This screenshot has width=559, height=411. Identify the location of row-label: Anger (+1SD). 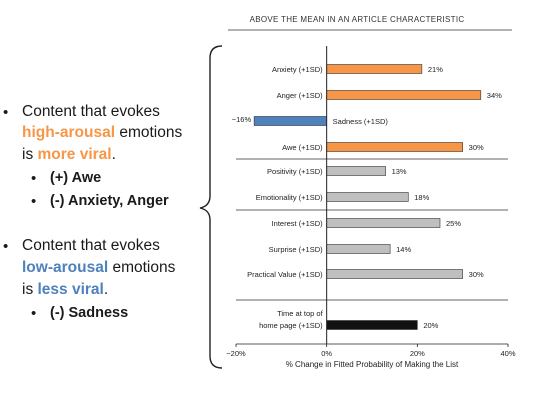
(300, 95).